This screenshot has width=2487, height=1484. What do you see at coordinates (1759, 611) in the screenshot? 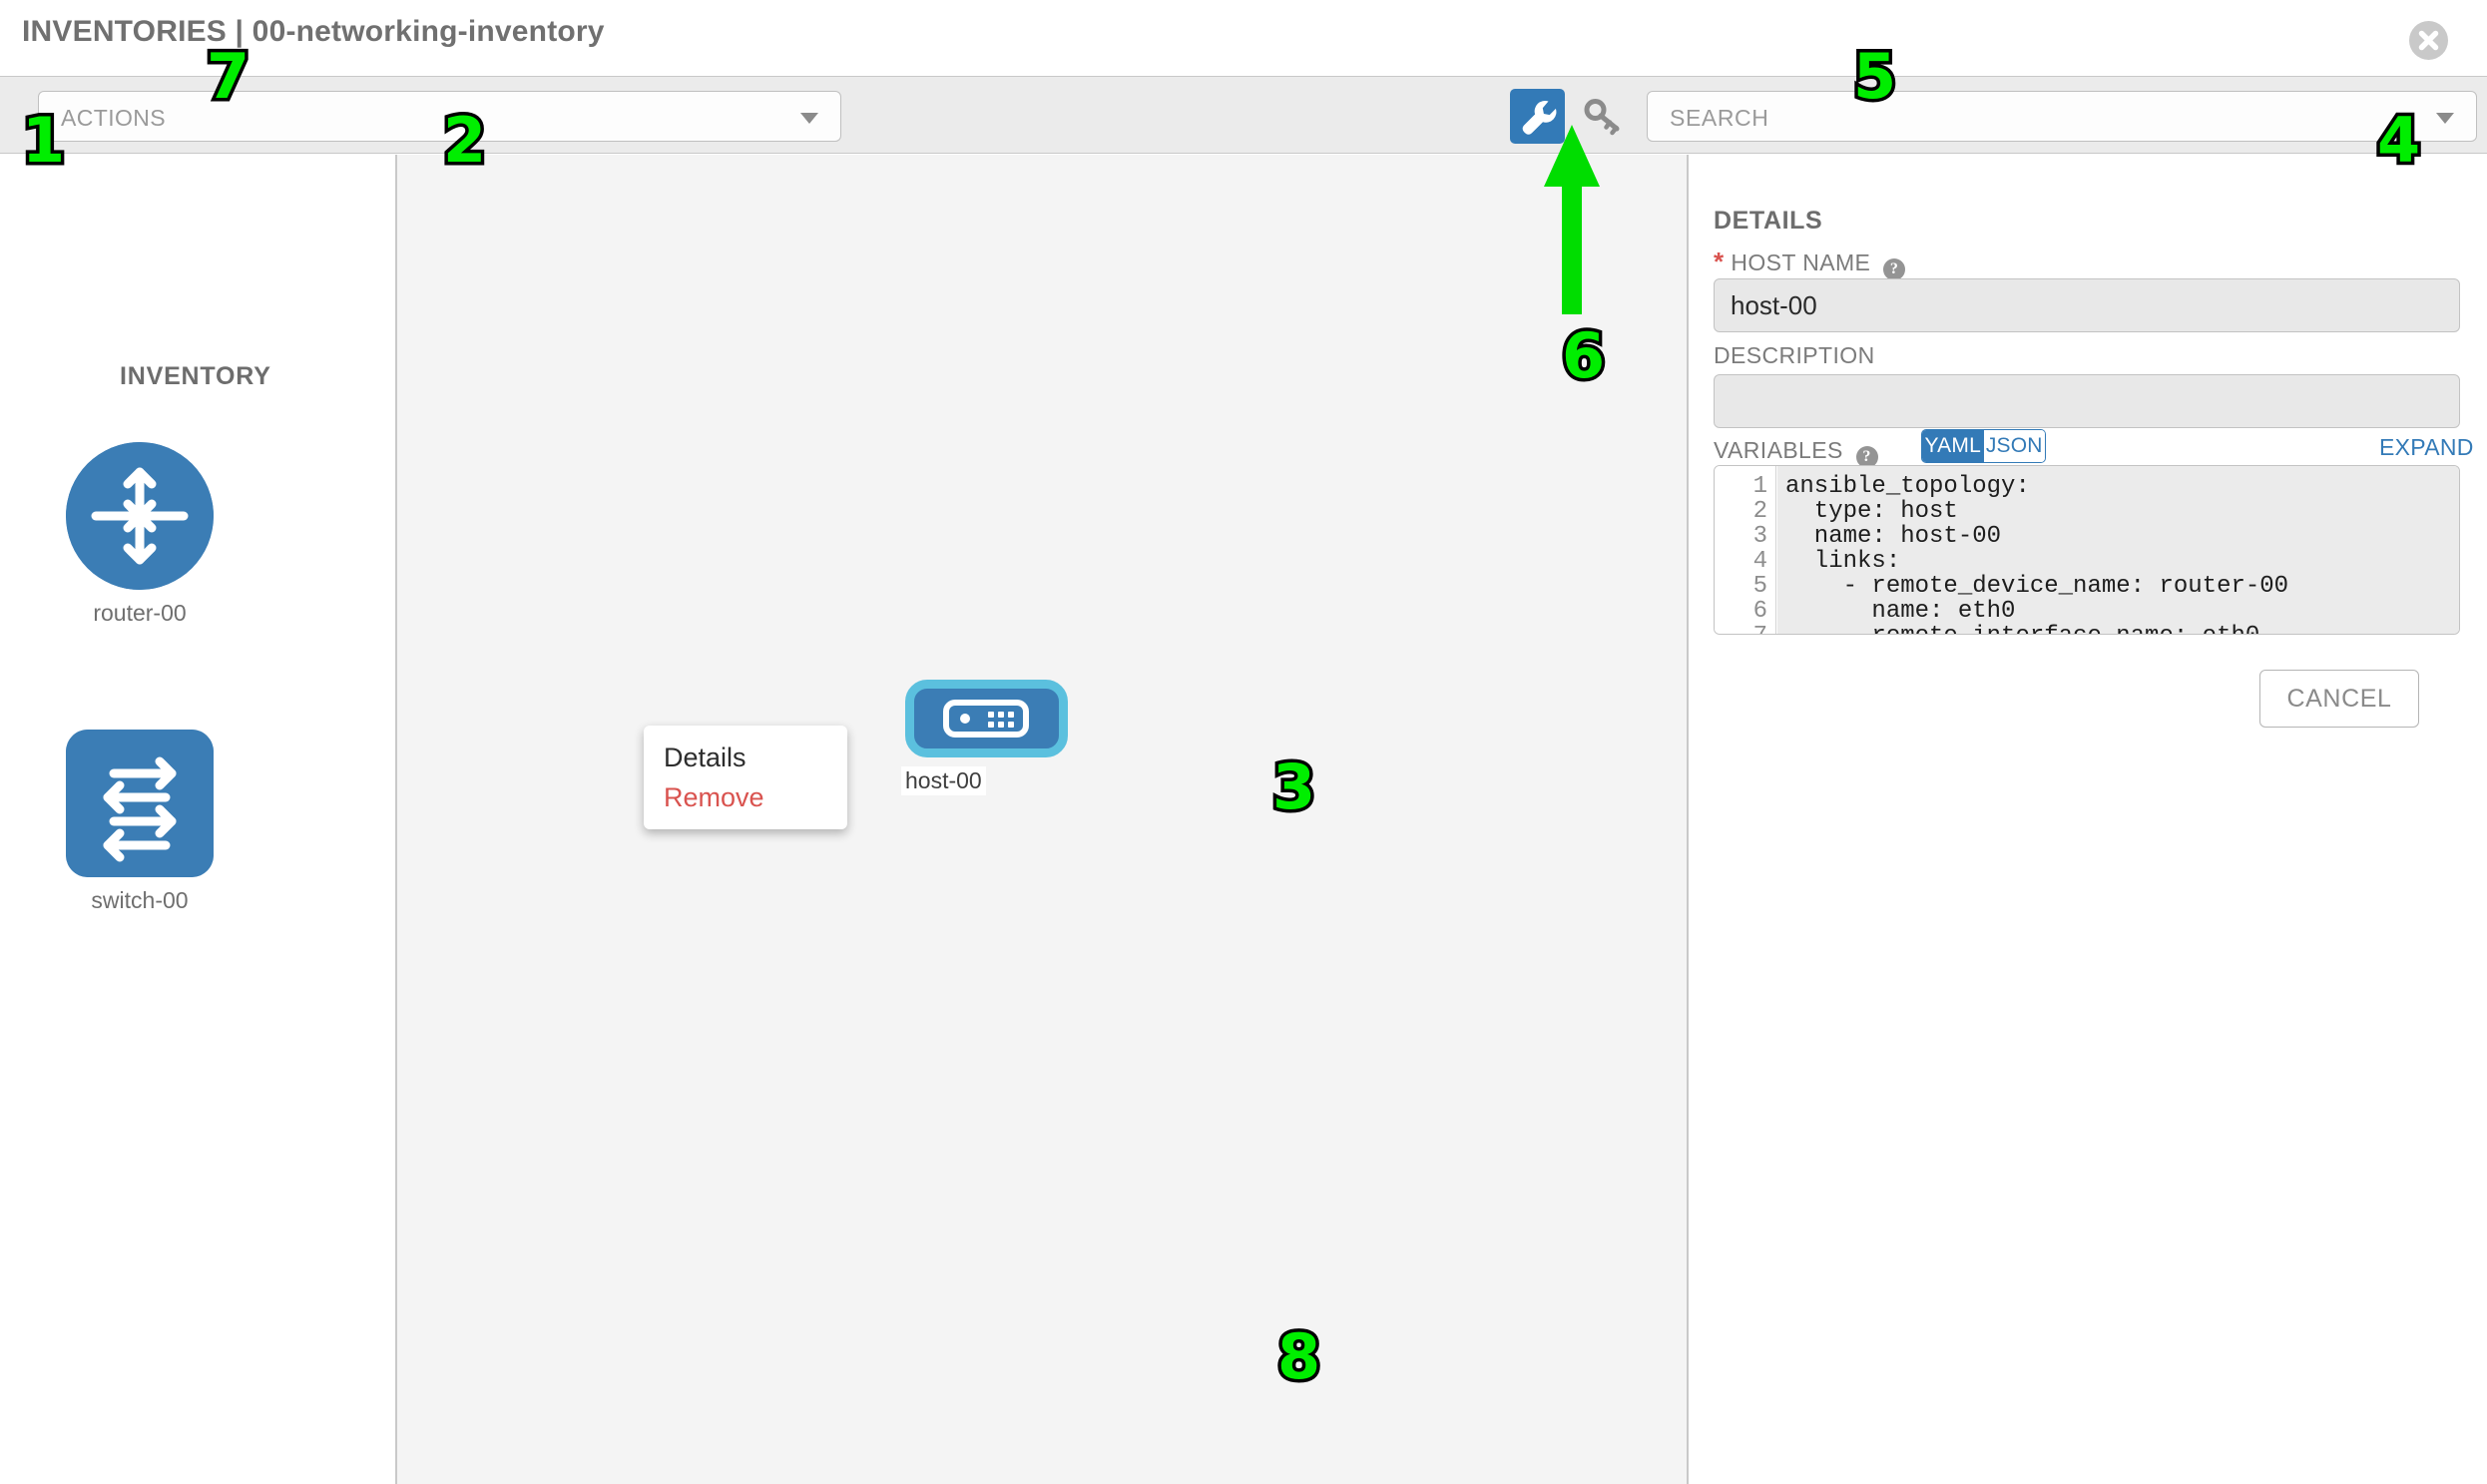
I see `code-line-number: 6` at bounding box center [1759, 611].